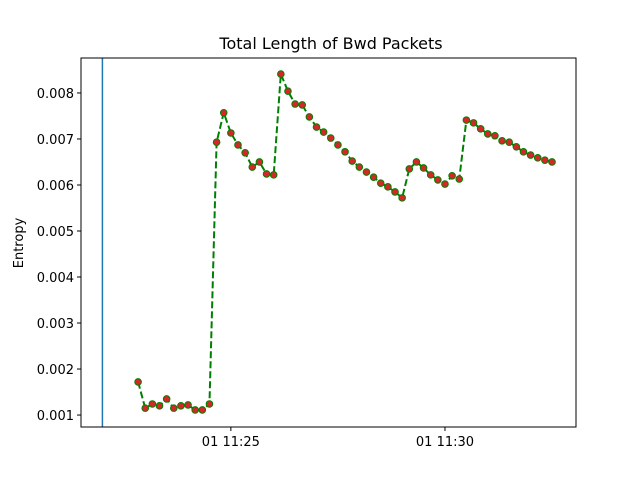 The image size is (640, 480). I want to click on x-tick-label: 01 11:25, so click(231, 442).